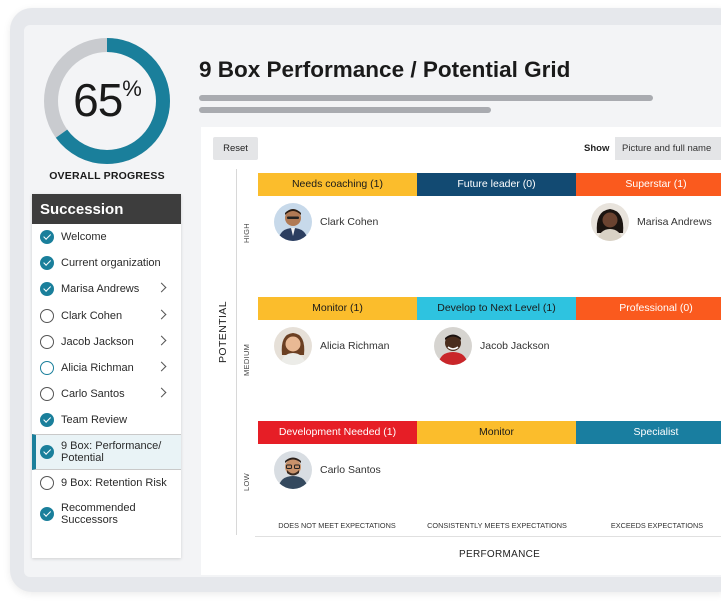  I want to click on progress-percent: 65%, so click(107, 100).